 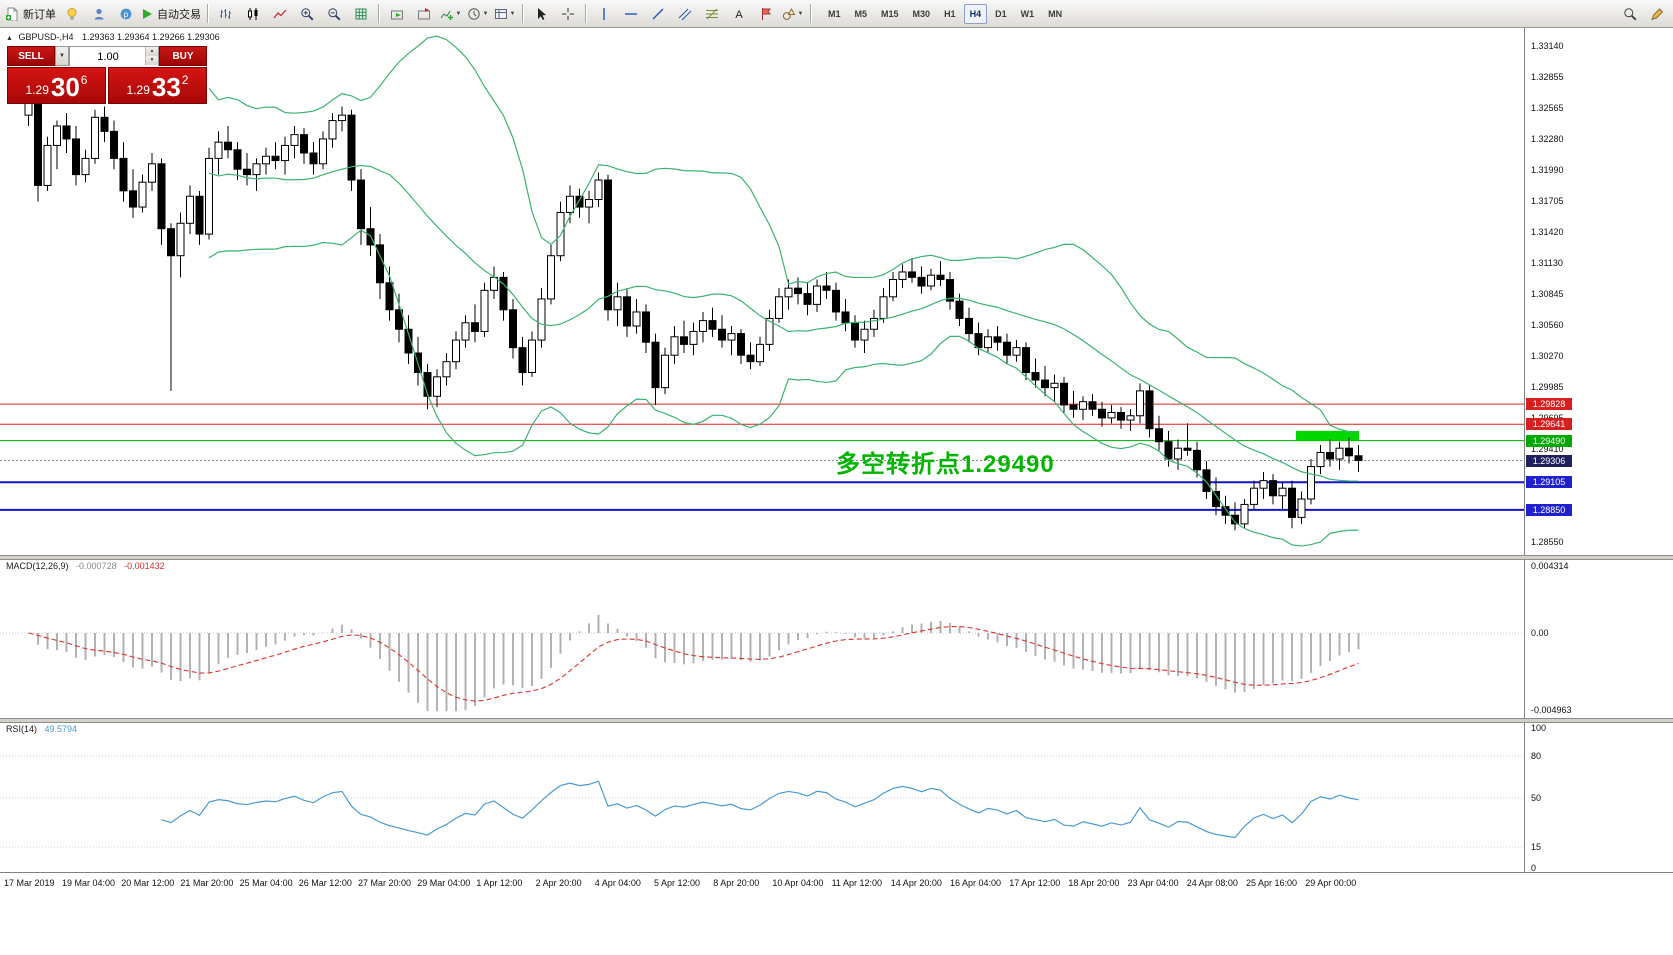 I want to click on dropdown-arrow-icon: ▼, so click(x=485, y=13).